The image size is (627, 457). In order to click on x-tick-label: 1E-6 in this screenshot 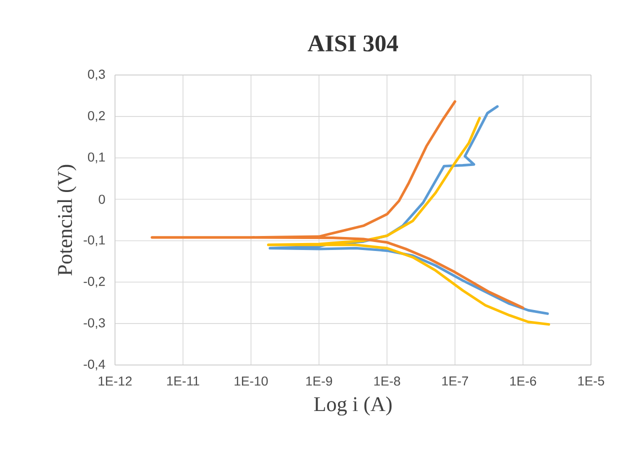, I will do `click(523, 381)`.